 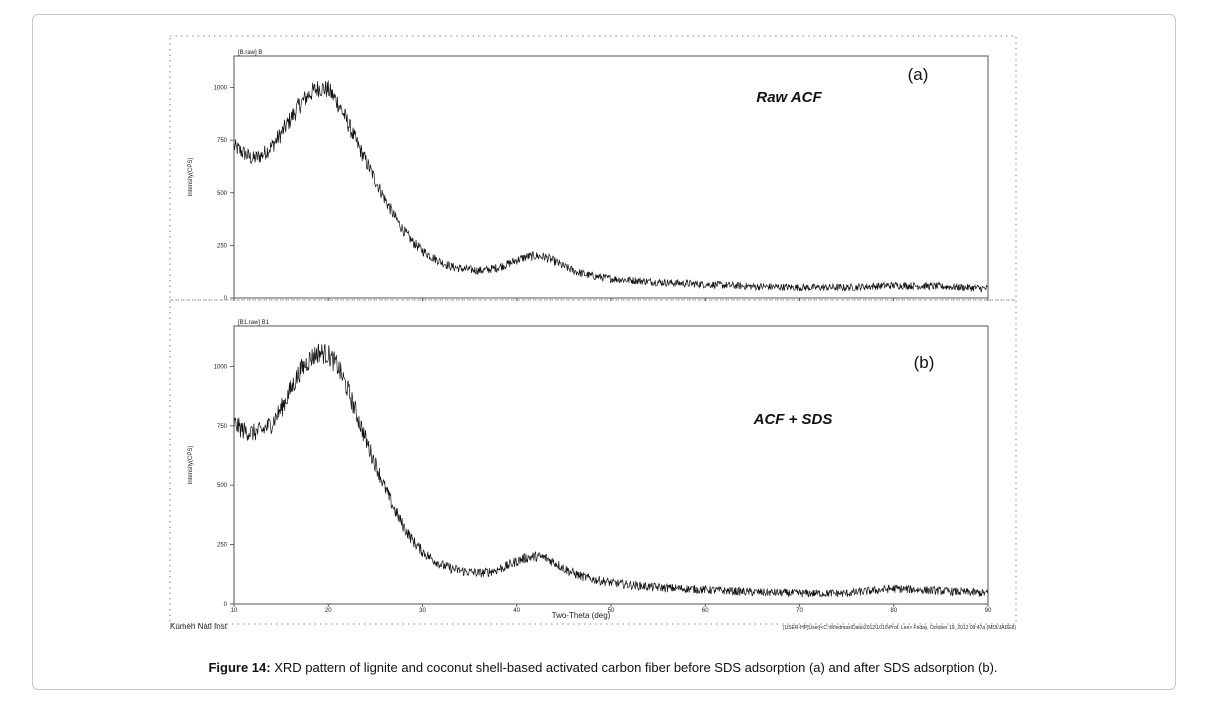 What do you see at coordinates (789, 97) in the screenshot?
I see `sample-label: Raw ACF` at bounding box center [789, 97].